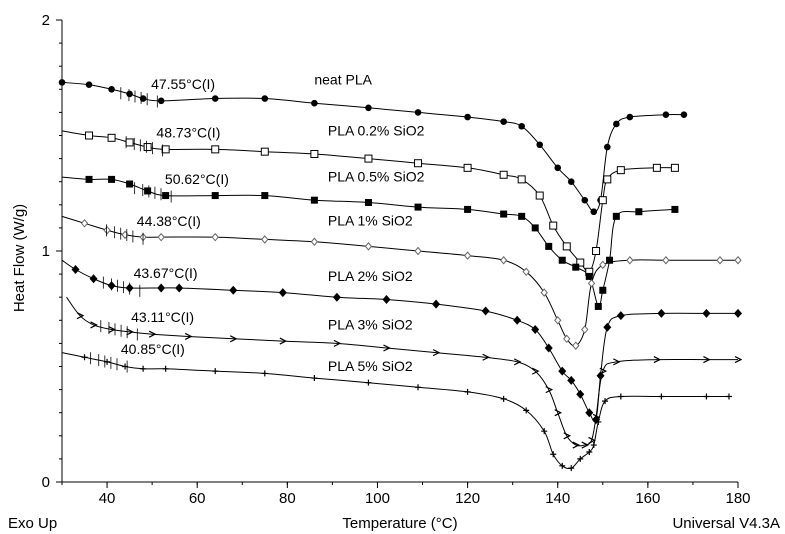 The width and height of the screenshot is (785, 534). What do you see at coordinates (287, 498) in the screenshot?
I see `x-tick-label: 80` at bounding box center [287, 498].